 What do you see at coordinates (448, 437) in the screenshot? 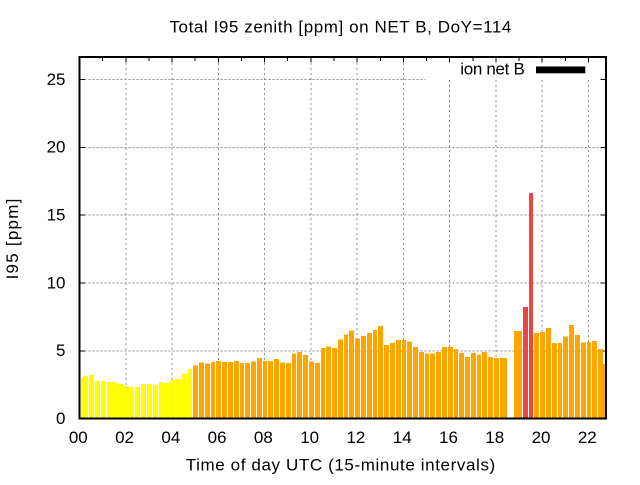
I see `svg-text: 16` at bounding box center [448, 437].